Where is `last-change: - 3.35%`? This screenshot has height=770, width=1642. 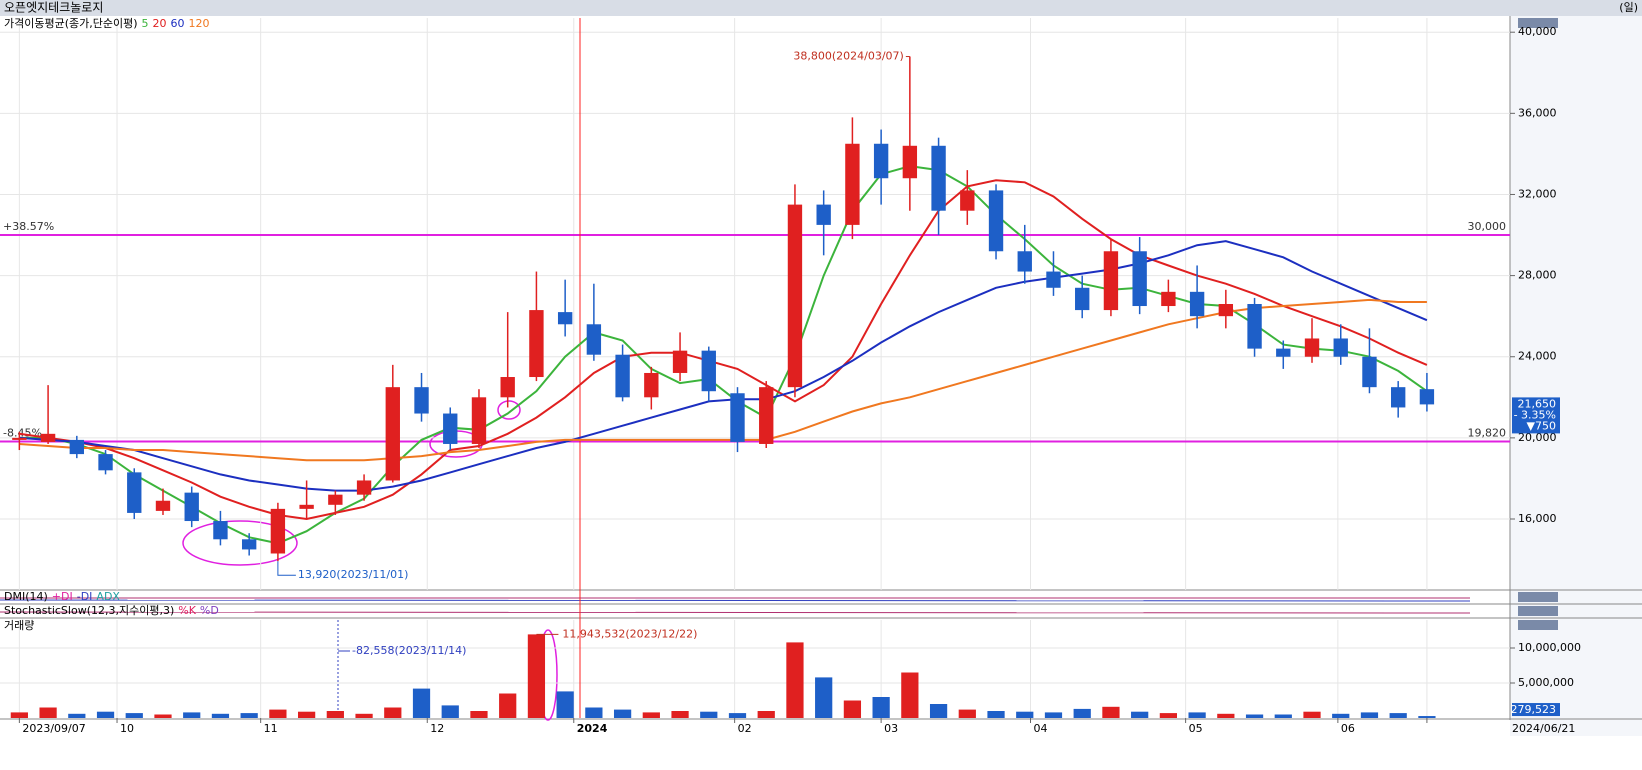
last-change: - 3.35% is located at coordinates (1535, 414).